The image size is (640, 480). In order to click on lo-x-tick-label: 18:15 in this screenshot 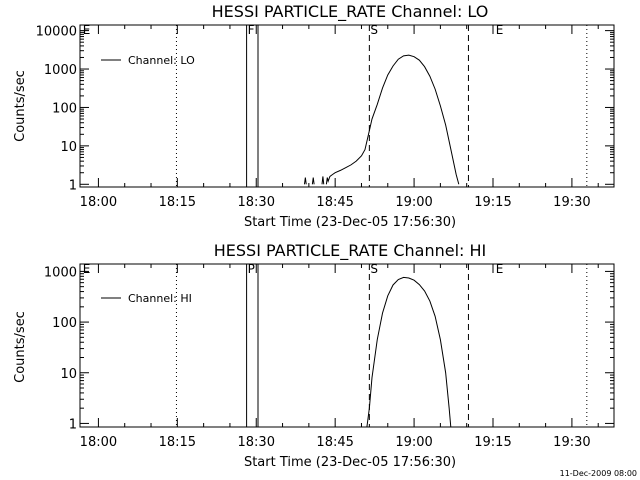, I will do `click(177, 202)`.